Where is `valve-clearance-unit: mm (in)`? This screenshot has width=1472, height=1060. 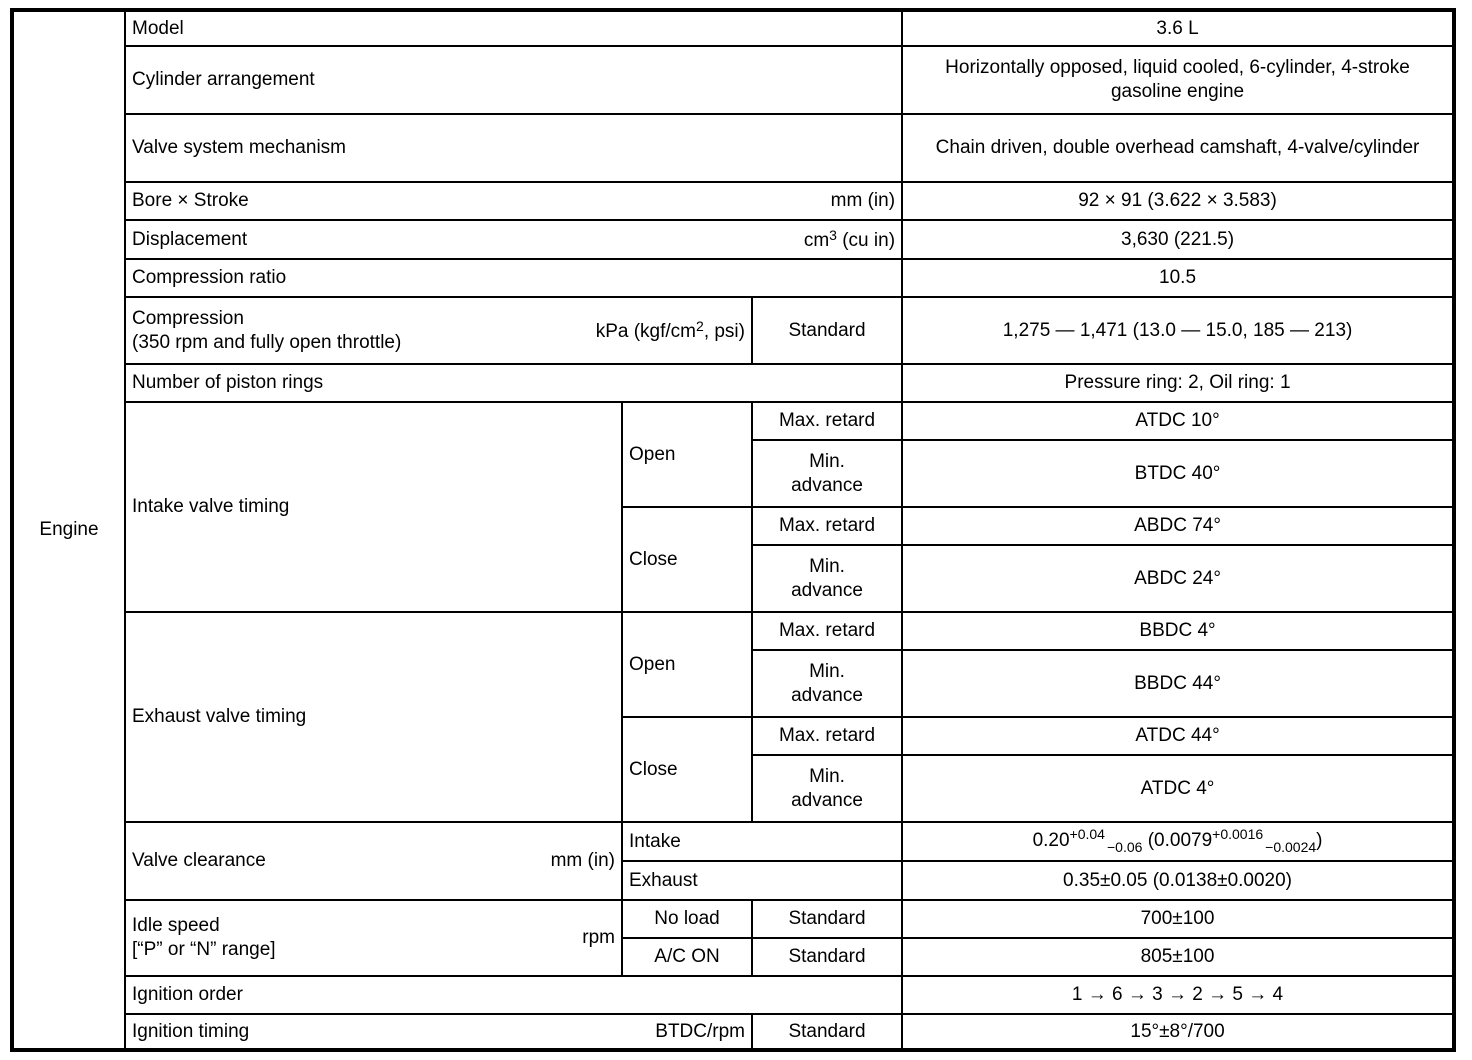
valve-clearance-unit: mm (in) is located at coordinates (582, 861).